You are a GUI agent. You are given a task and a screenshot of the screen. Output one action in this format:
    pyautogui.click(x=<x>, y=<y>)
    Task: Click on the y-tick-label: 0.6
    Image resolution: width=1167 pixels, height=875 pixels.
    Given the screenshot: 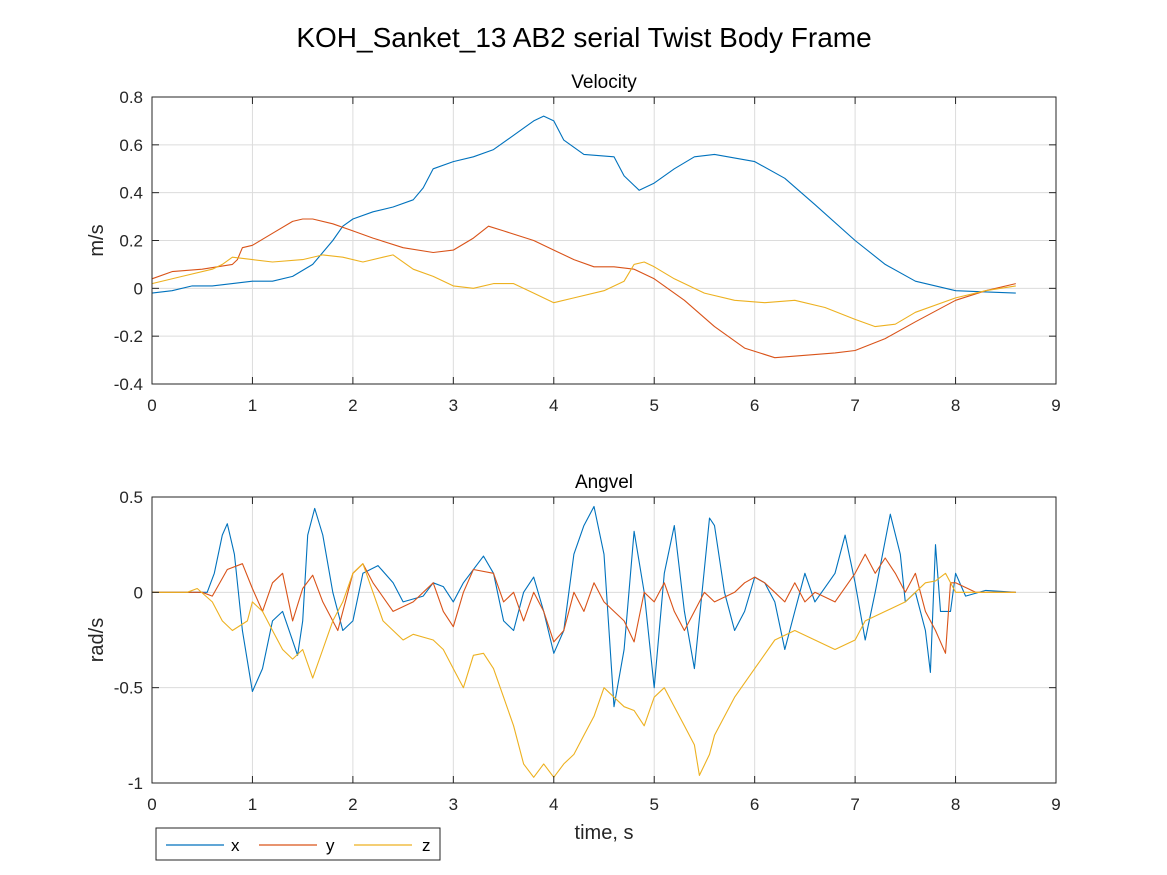 What is the action you would take?
    pyautogui.click(x=131, y=145)
    